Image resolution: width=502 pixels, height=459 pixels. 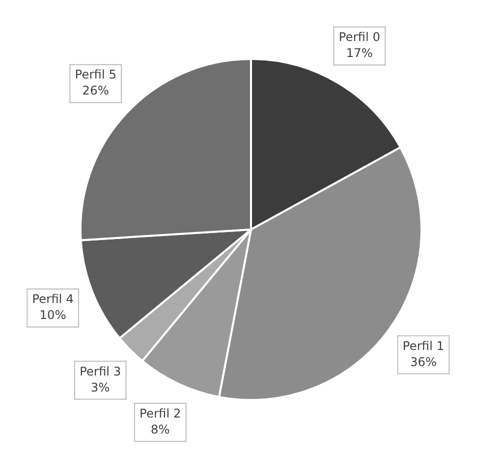 I want to click on data-label: 17%, so click(x=359, y=53).